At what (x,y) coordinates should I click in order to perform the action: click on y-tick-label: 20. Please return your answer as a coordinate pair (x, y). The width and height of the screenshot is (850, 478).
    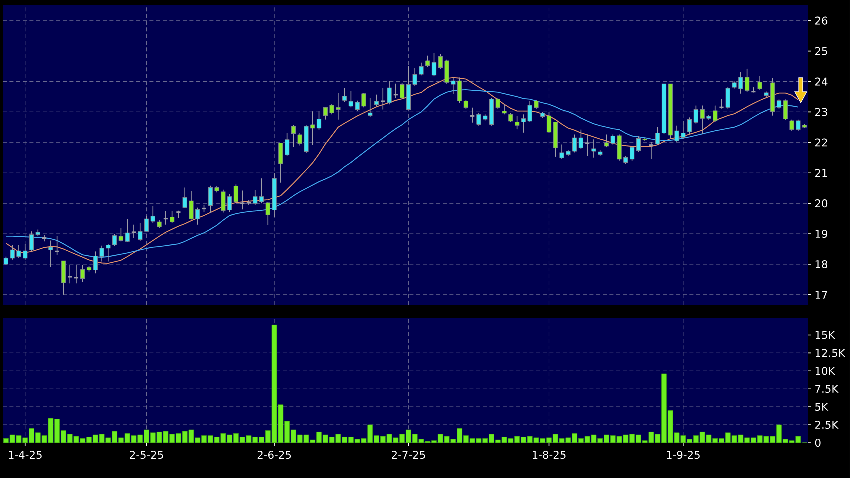
    Looking at the image, I should click on (821, 204).